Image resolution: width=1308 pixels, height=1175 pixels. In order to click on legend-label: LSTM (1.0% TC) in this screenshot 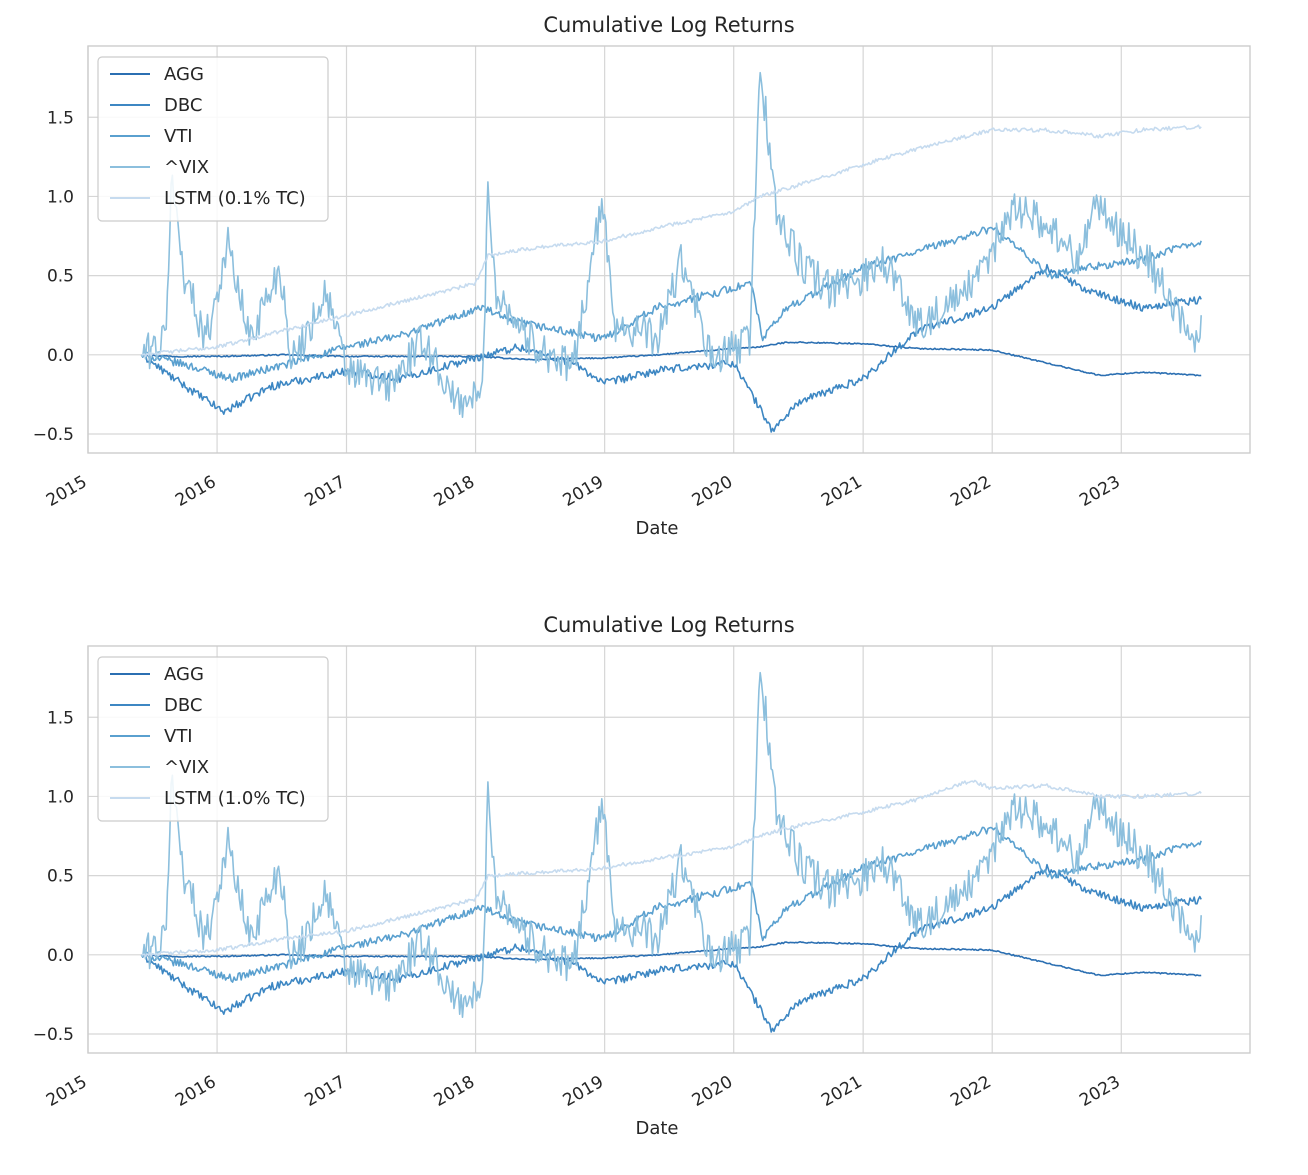, I will do `click(235, 798)`.